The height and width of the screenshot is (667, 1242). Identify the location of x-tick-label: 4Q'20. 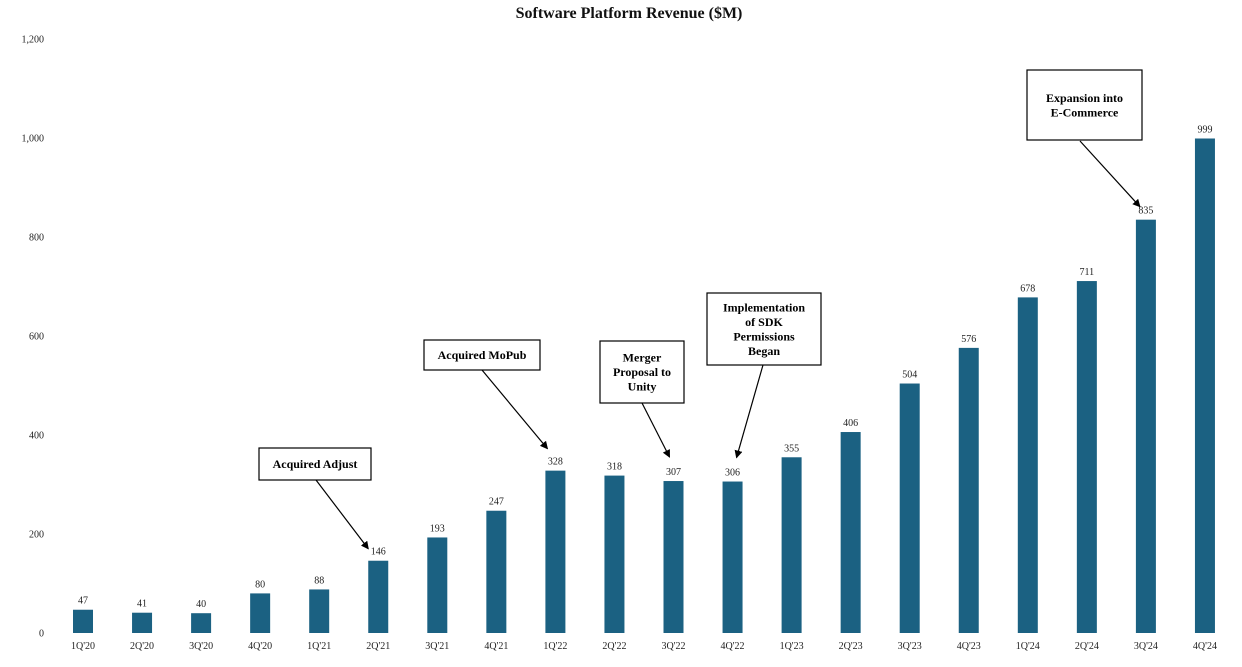
(260, 646).